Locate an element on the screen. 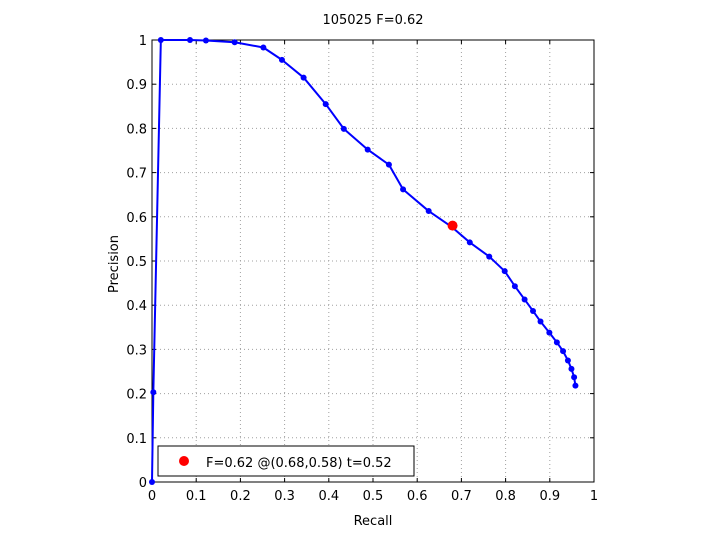 The height and width of the screenshot is (540, 720). legend: F=0.62 @(0.68,0.58) t=0.52 is located at coordinates (286, 461).